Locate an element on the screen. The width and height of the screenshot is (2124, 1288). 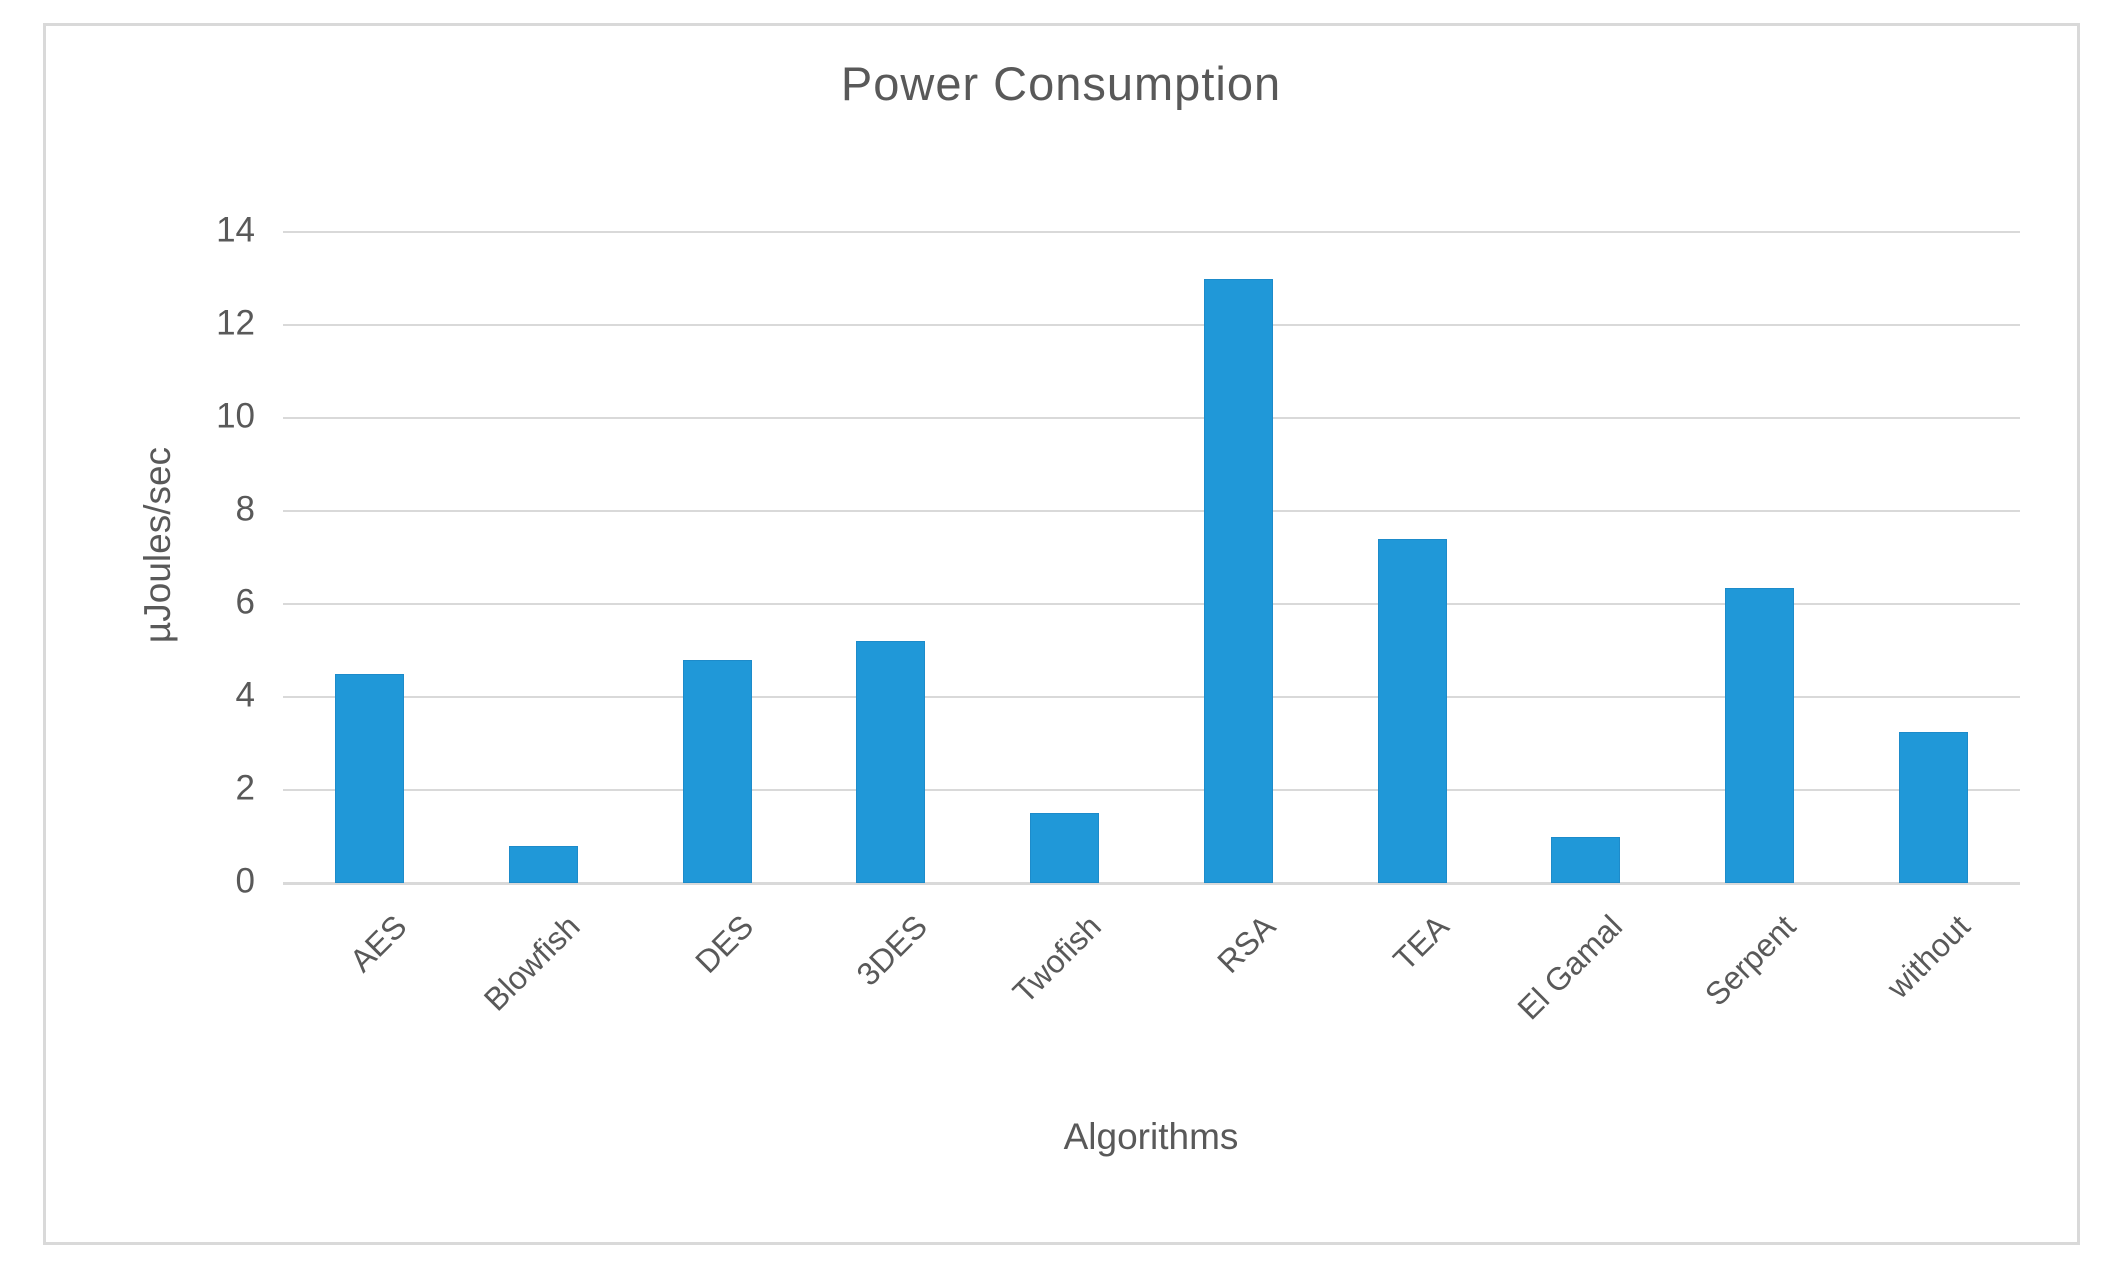
y-tick-label: 6 is located at coordinates (245, 602).